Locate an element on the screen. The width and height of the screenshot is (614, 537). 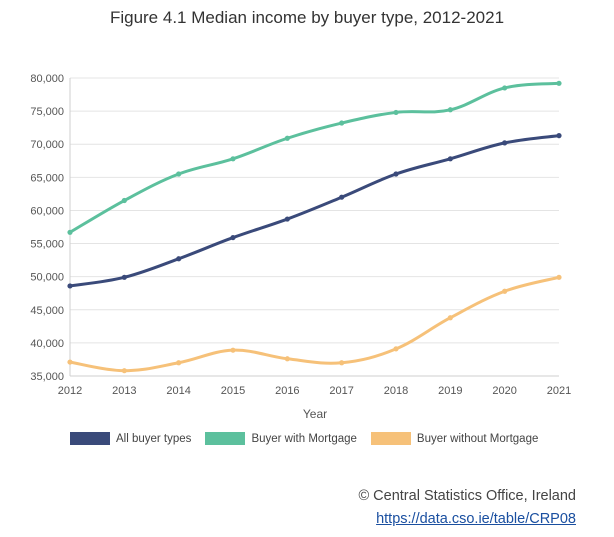
y-tick-label: 70,000 is located at coordinates (47, 145).